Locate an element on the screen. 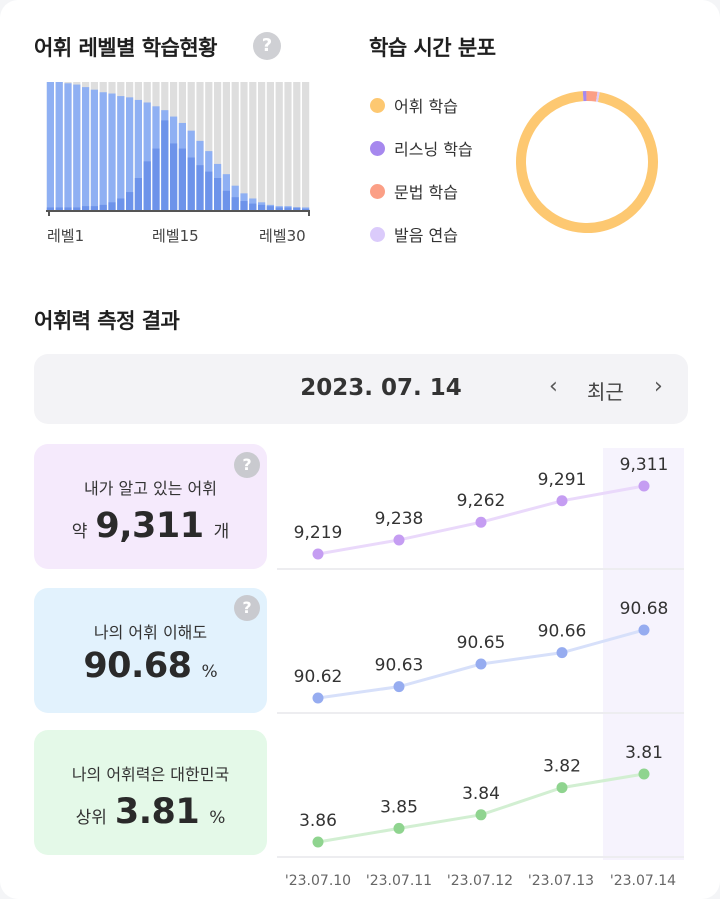  level-bar-chart is located at coordinates (178, 149).